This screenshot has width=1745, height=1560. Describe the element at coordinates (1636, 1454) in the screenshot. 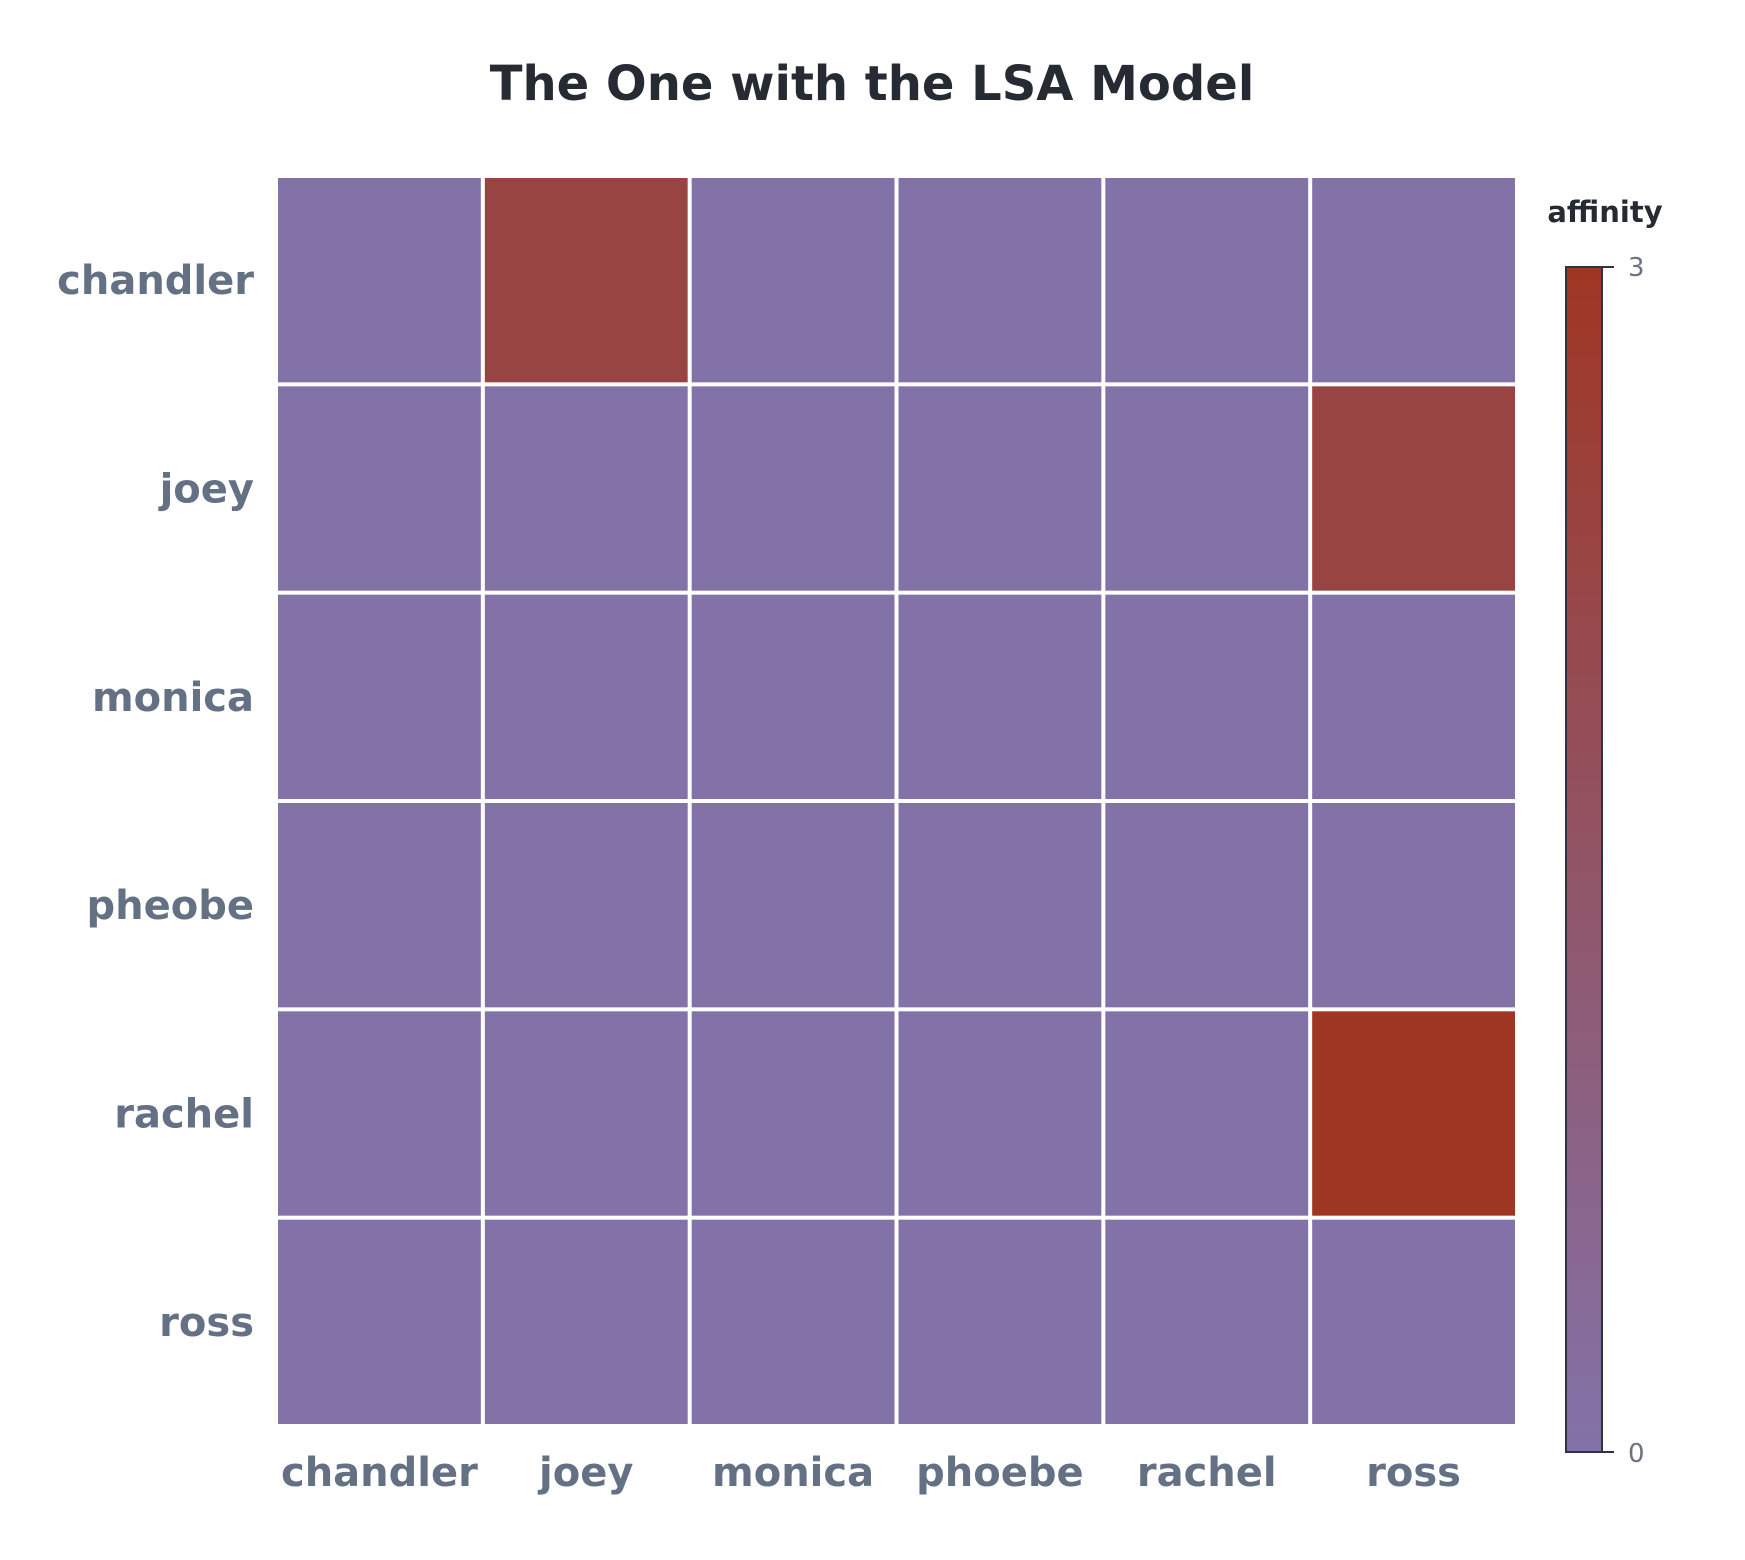

I see `colorbar-tick-label-min: 0` at that location.